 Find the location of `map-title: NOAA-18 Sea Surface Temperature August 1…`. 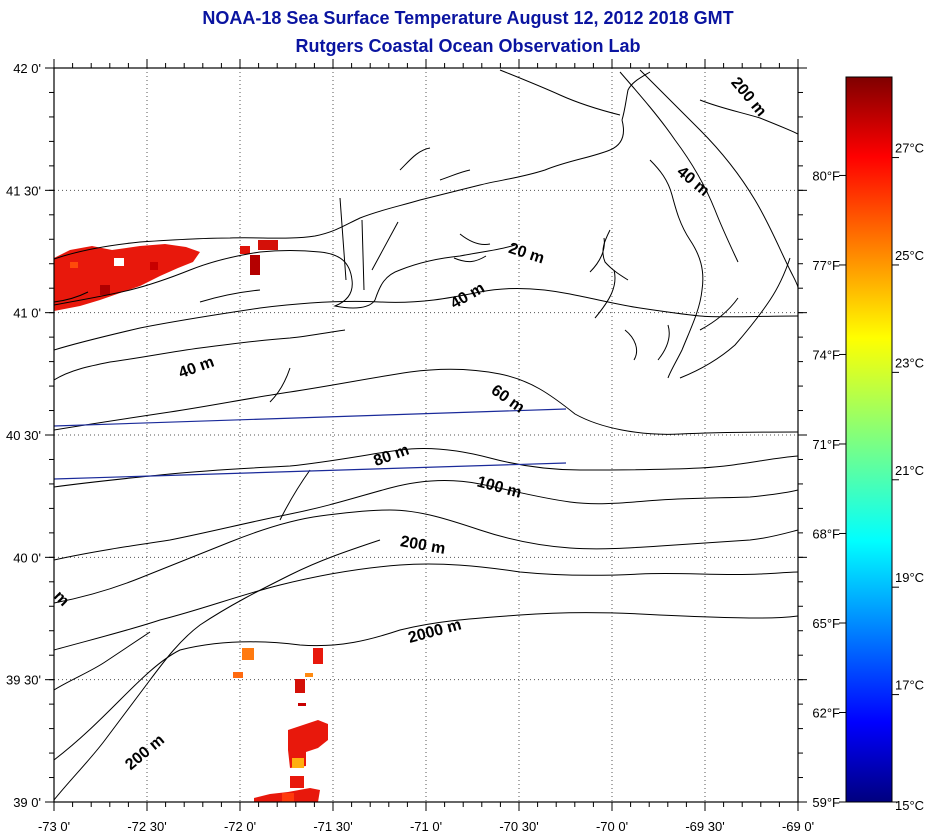

map-title: NOAA-18 Sea Surface Temperature August 1… is located at coordinates (468, 18).